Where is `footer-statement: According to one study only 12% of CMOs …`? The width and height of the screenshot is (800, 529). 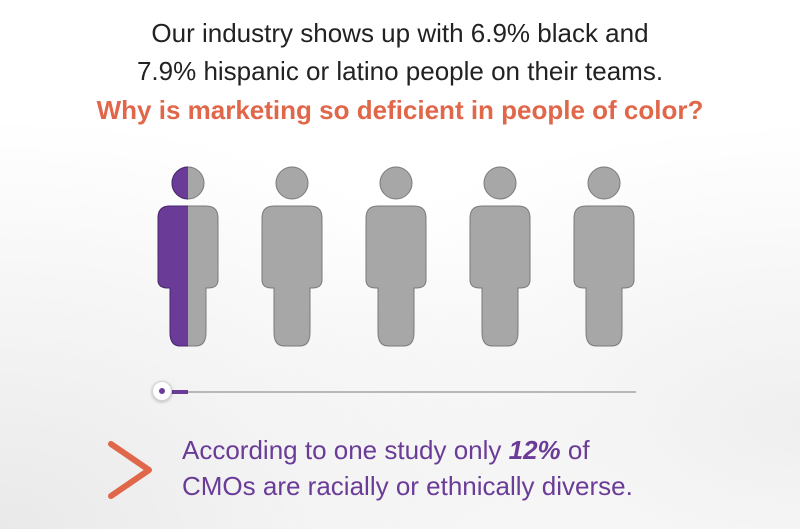
footer-statement: According to one study only 12% of CMOs … is located at coordinates (482, 468).